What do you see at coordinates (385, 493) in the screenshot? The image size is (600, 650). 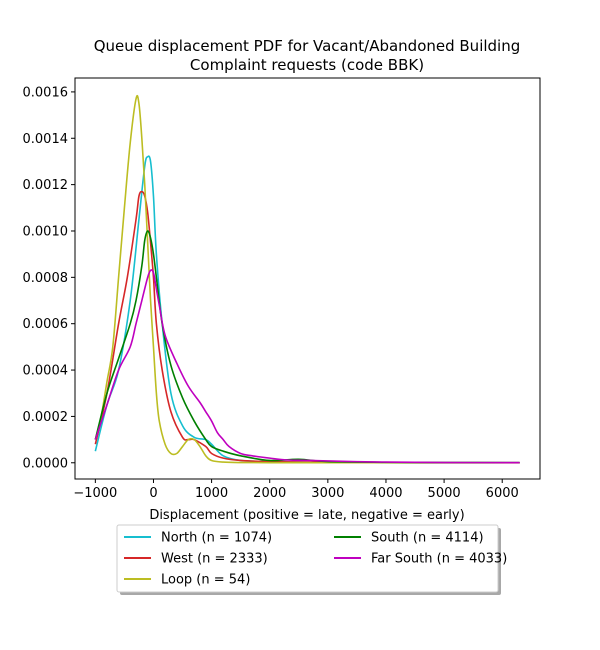 I see `x-tick-label: 4000` at bounding box center [385, 493].